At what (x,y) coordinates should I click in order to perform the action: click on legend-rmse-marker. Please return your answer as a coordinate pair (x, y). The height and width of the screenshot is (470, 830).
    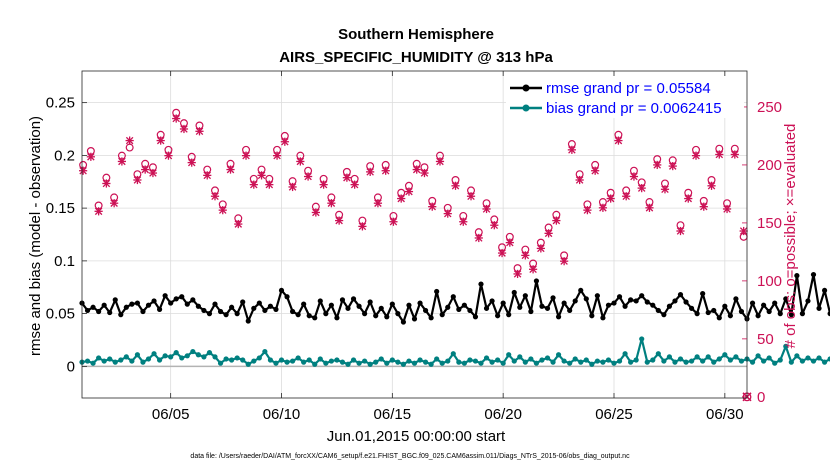
    Looking at the image, I should click on (526, 88).